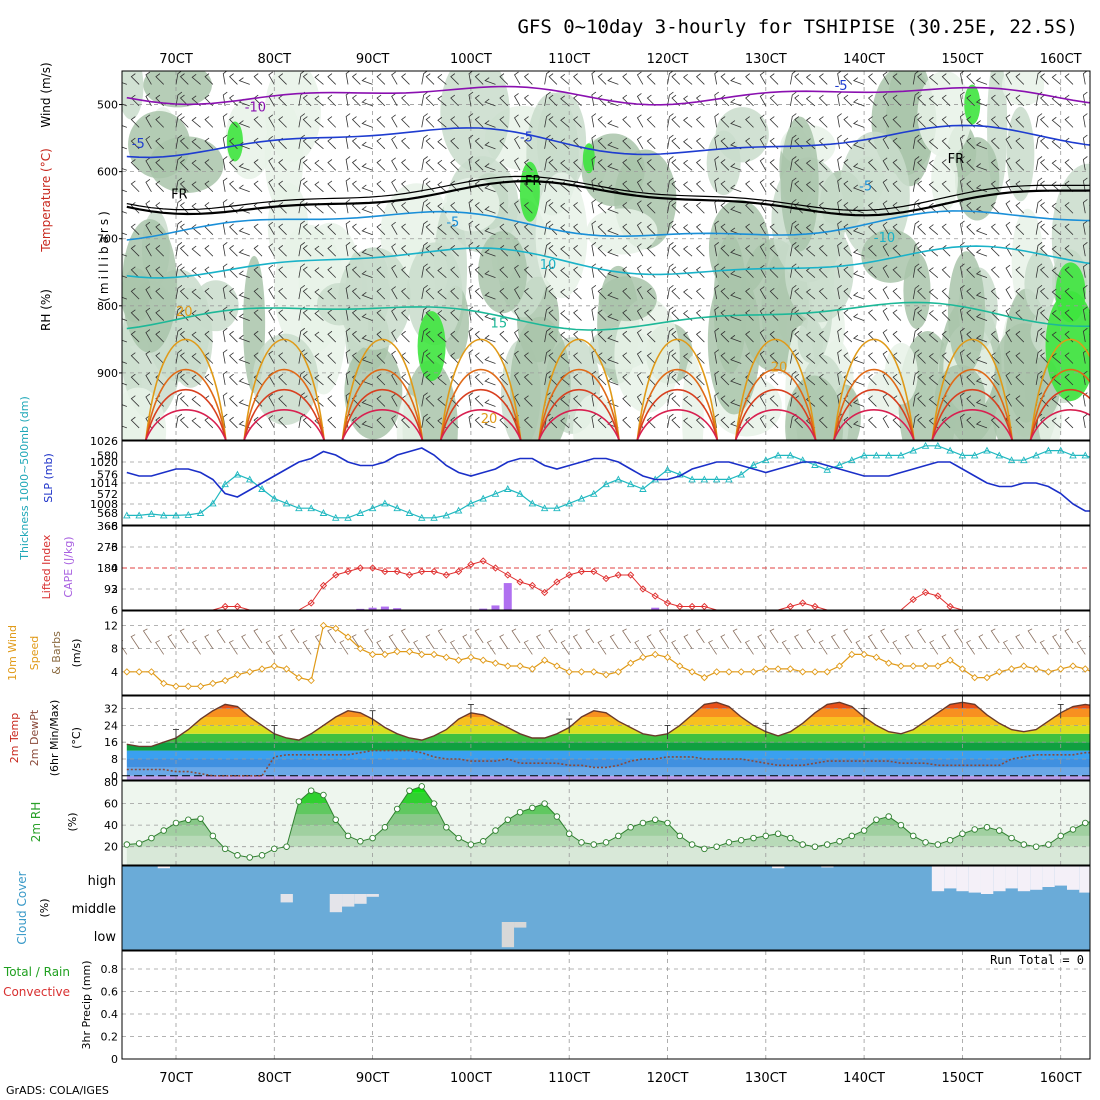 The image size is (1100, 1100). Describe the element at coordinates (112, 526) in the screenshot. I see `li-ytick: -6` at that location.